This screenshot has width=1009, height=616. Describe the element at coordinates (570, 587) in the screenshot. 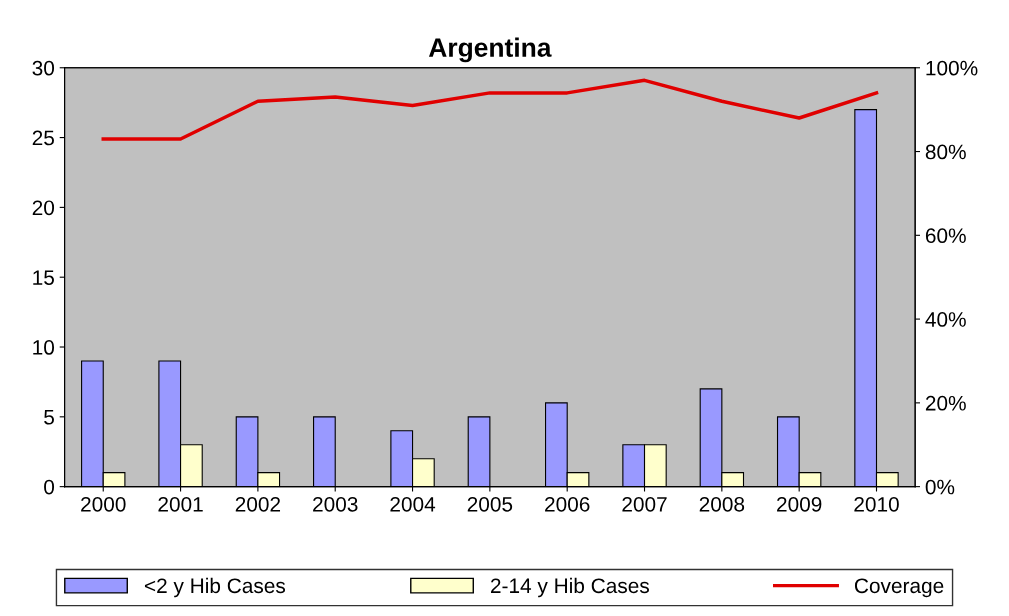

I see `legend-label: 2-14 y Hib Cases` at that location.